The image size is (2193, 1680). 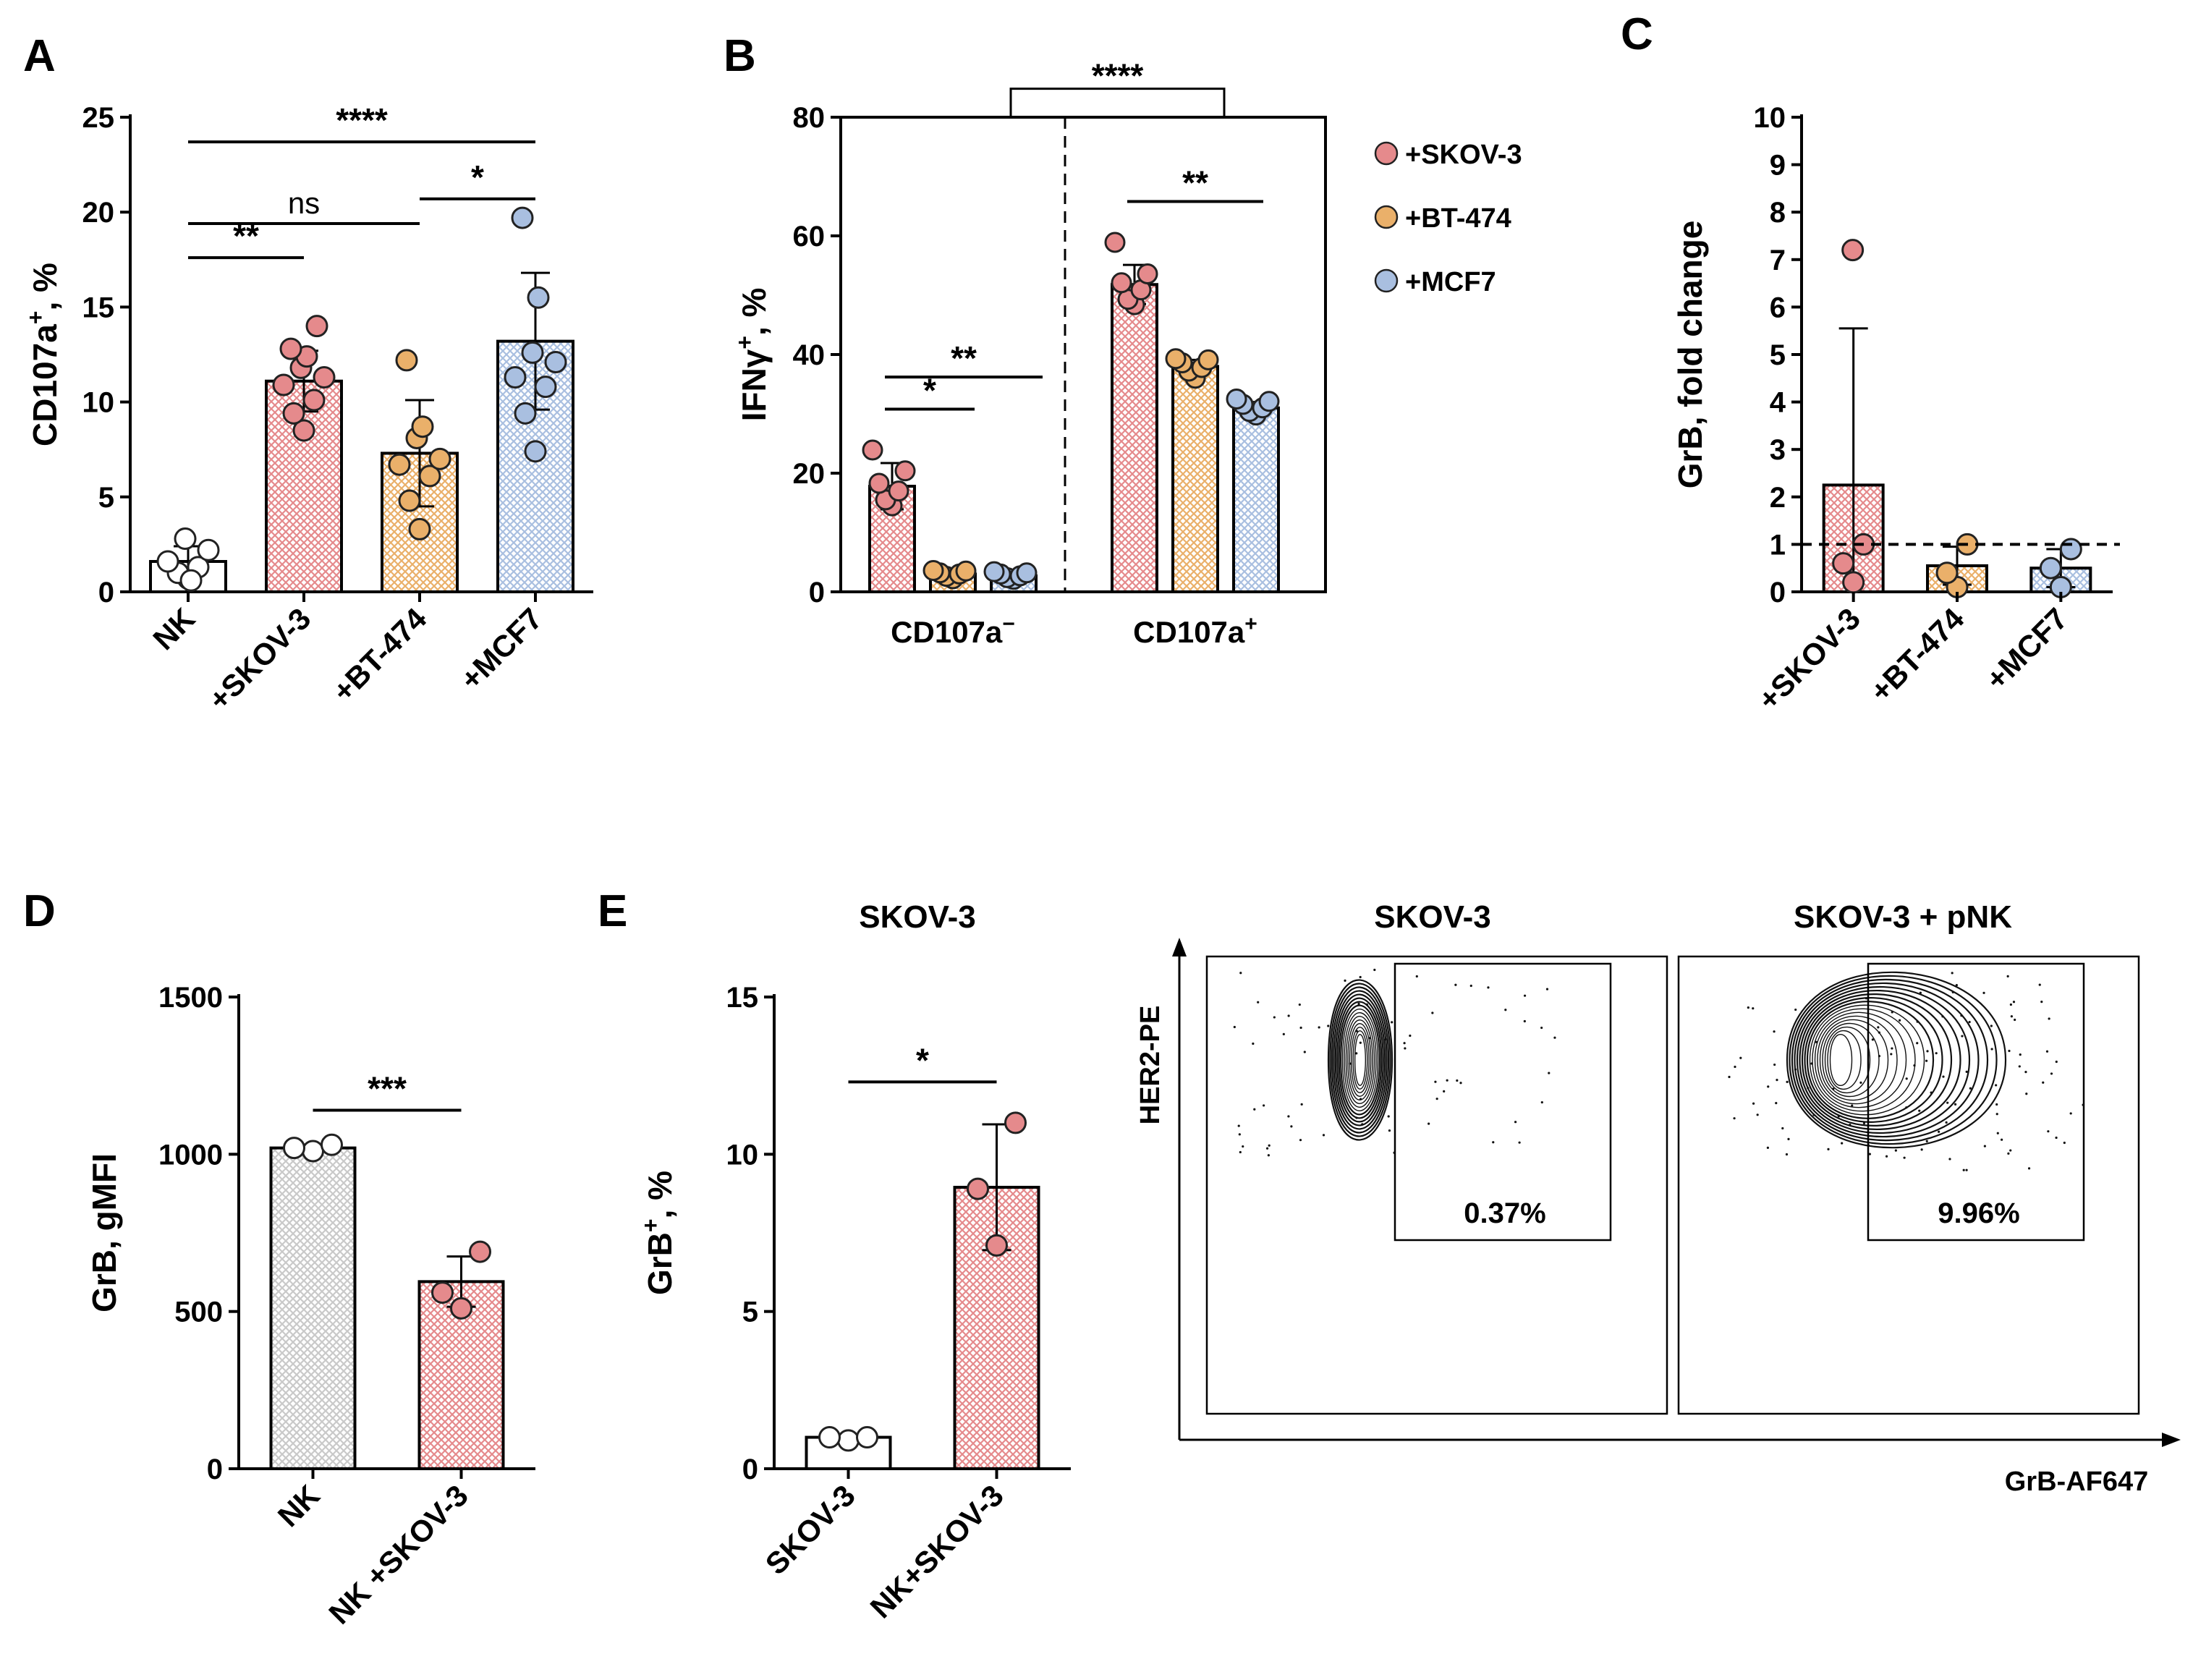 What do you see at coordinates (304, 203) in the screenshot?
I see `chart-a-significance-label: ns` at bounding box center [304, 203].